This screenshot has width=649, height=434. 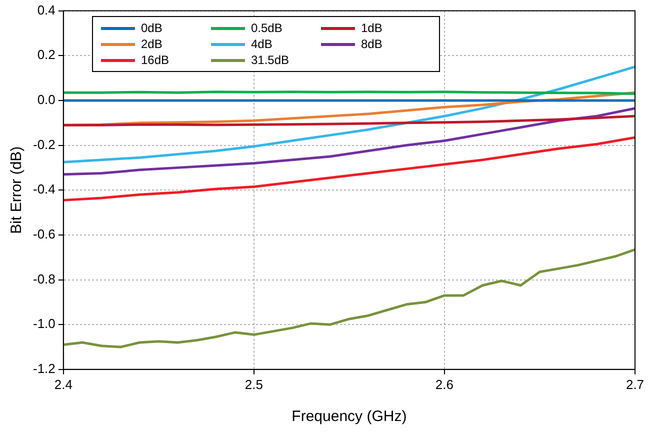 What do you see at coordinates (151, 28) in the screenshot?
I see `legend-label: 0dB` at bounding box center [151, 28].